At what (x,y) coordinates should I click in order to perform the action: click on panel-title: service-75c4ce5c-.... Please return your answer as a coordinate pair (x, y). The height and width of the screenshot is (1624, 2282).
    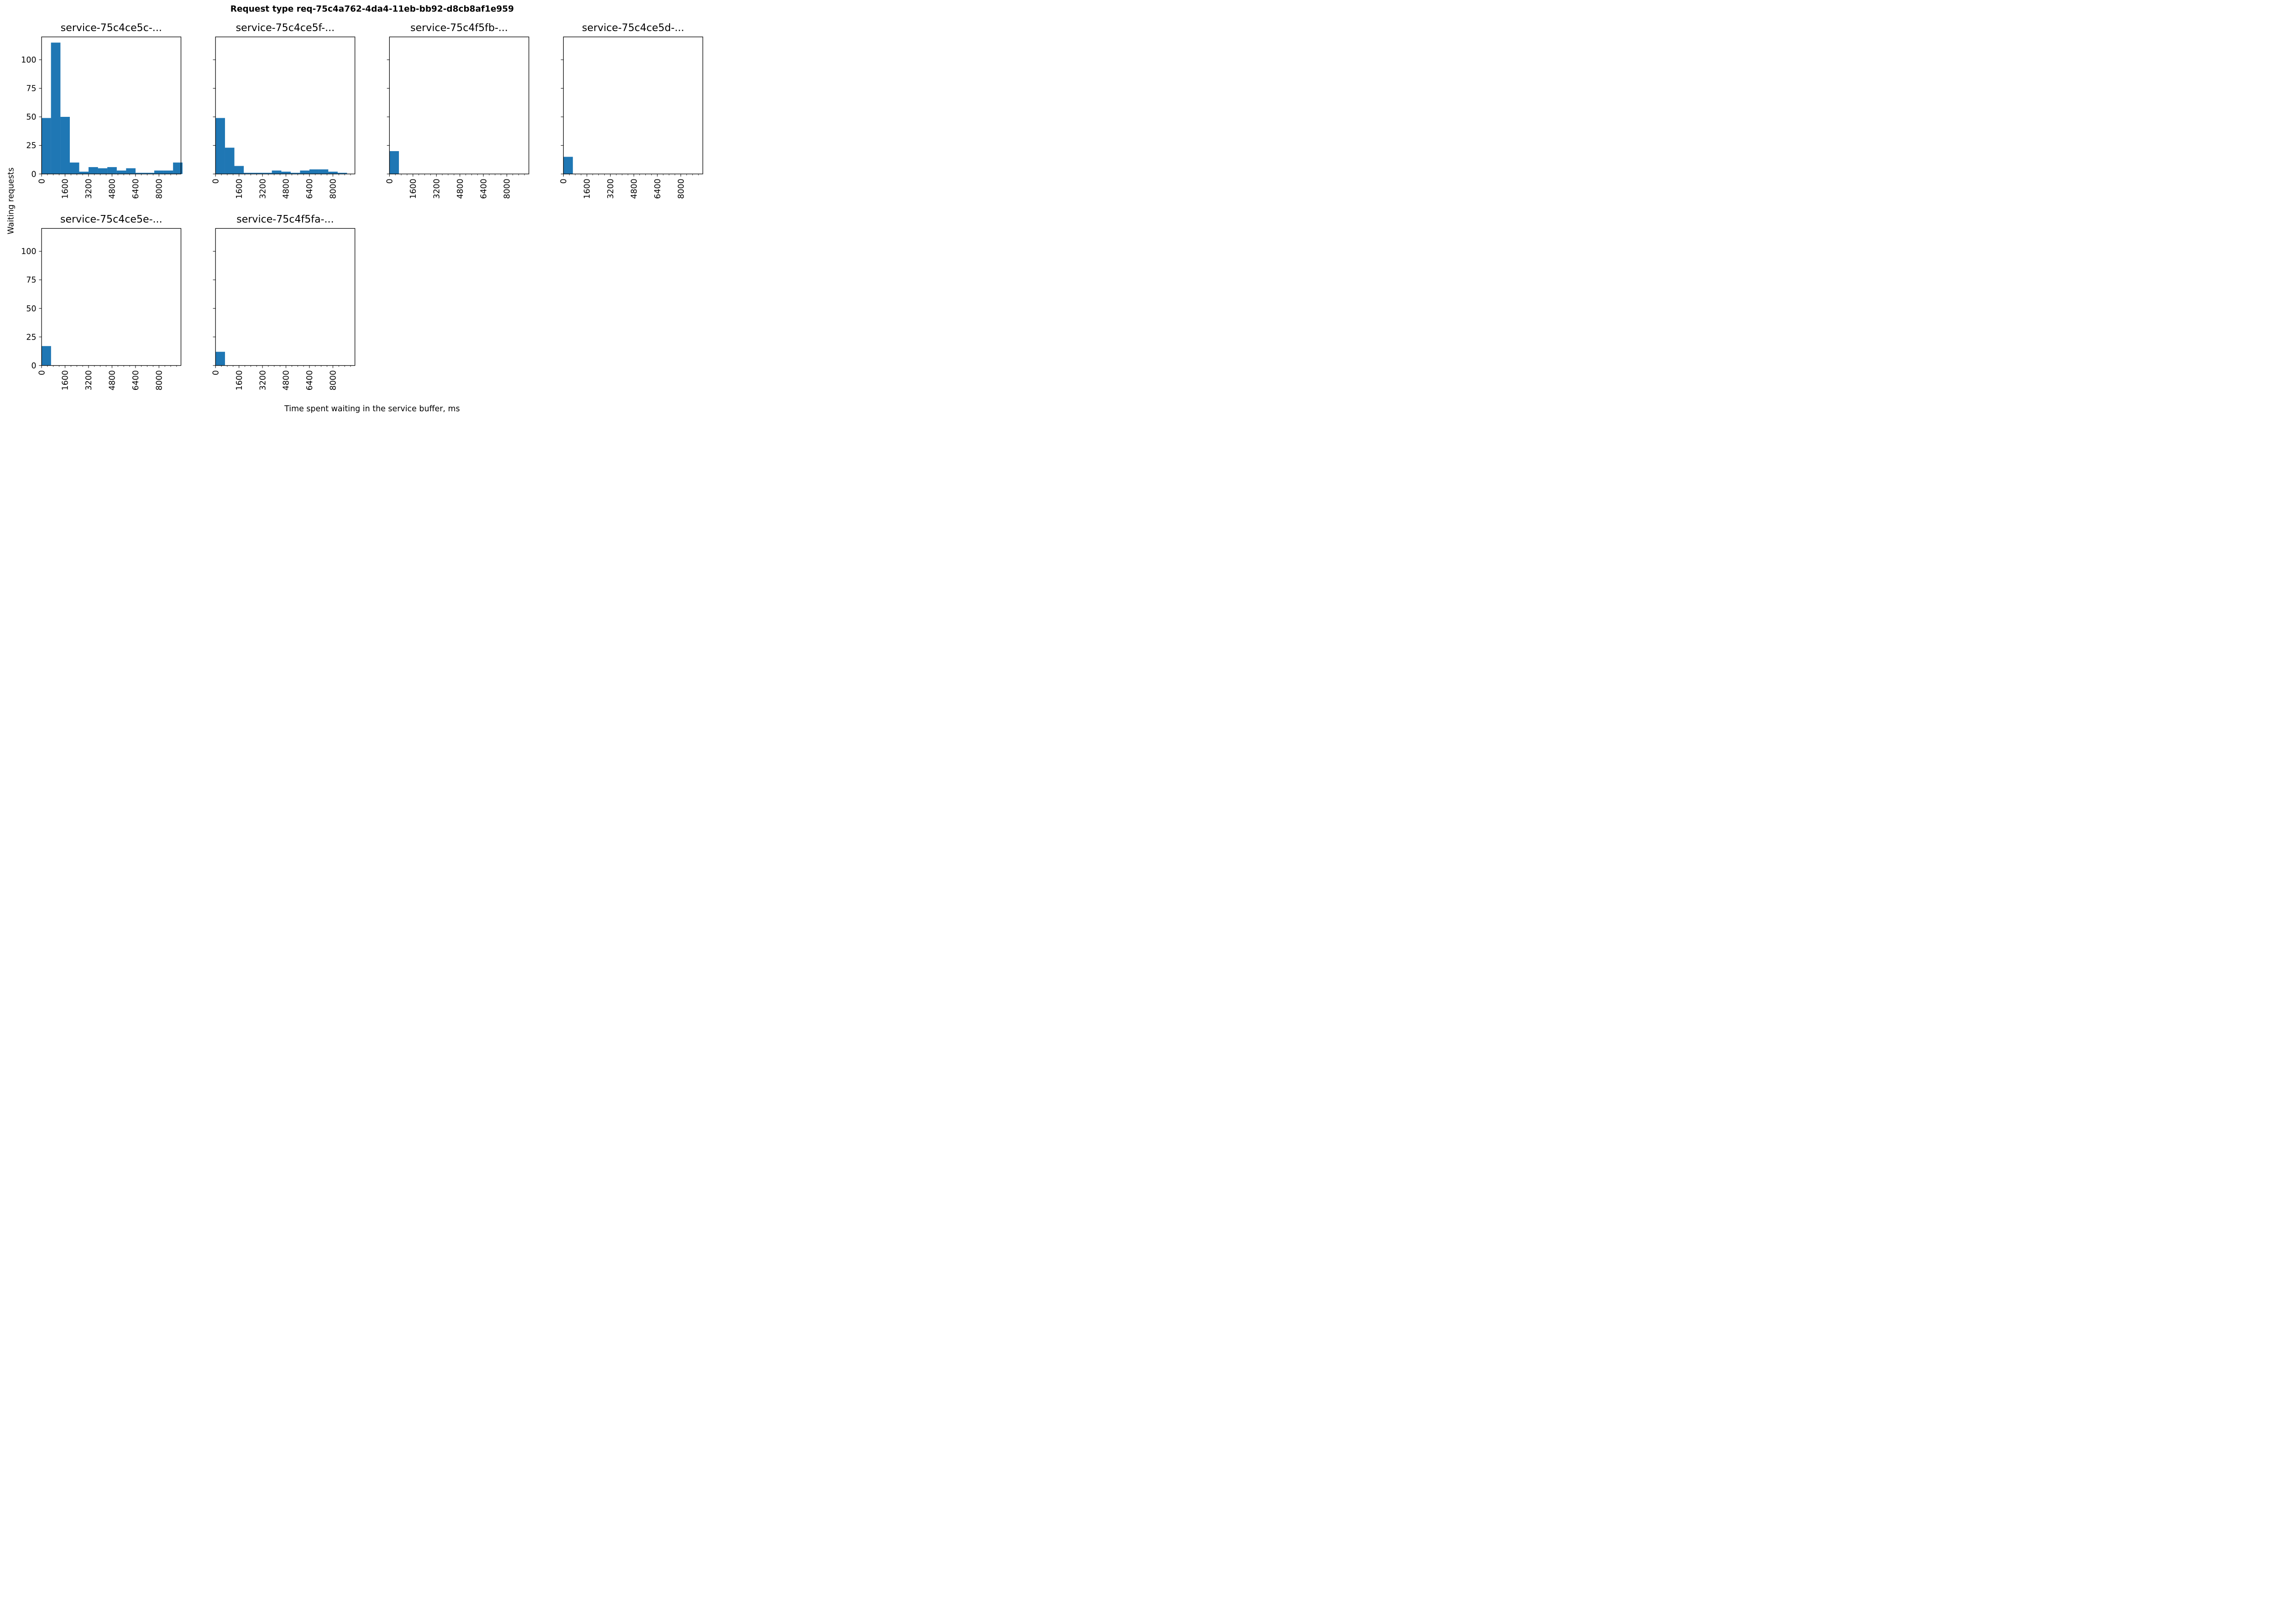
    Looking at the image, I should click on (111, 28).